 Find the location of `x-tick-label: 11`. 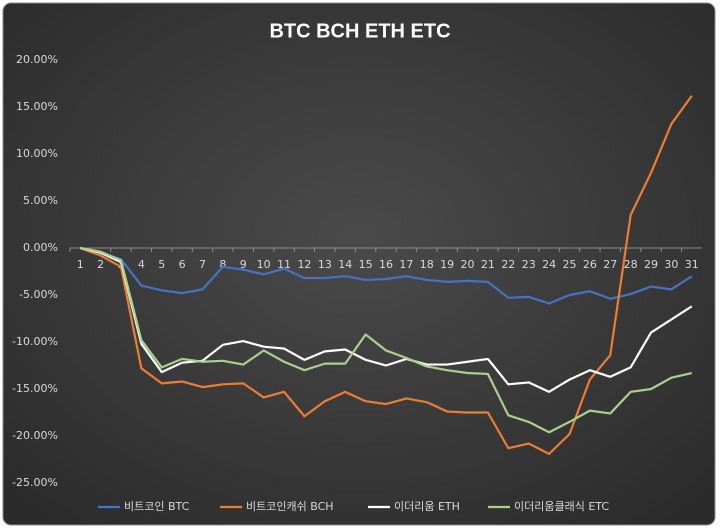

x-tick-label: 11 is located at coordinates (284, 264).